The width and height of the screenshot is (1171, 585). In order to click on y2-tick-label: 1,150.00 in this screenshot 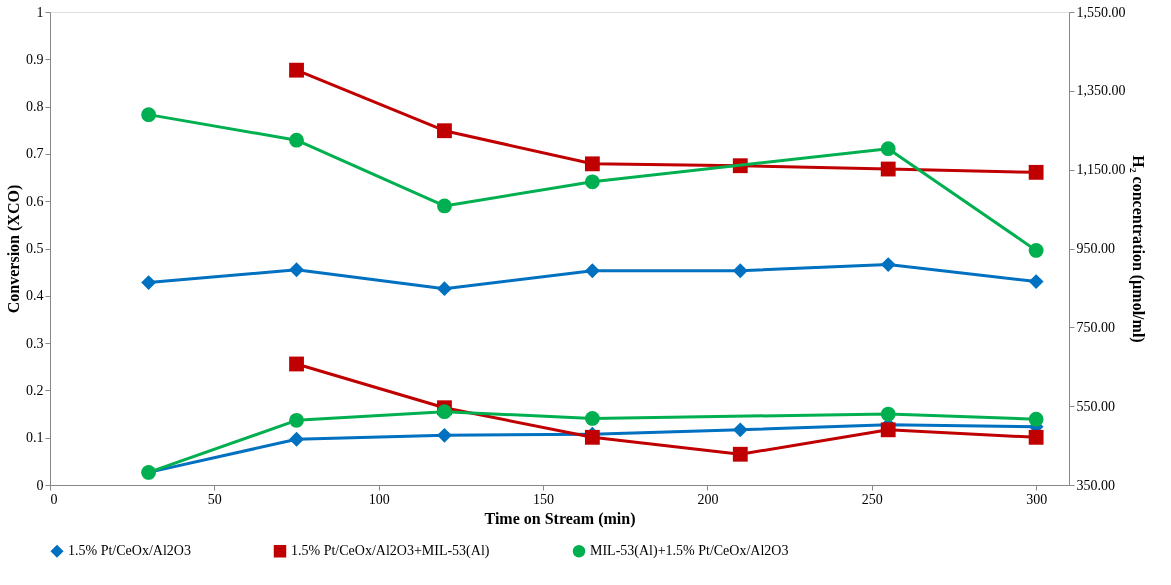, I will do `click(1101, 170)`.